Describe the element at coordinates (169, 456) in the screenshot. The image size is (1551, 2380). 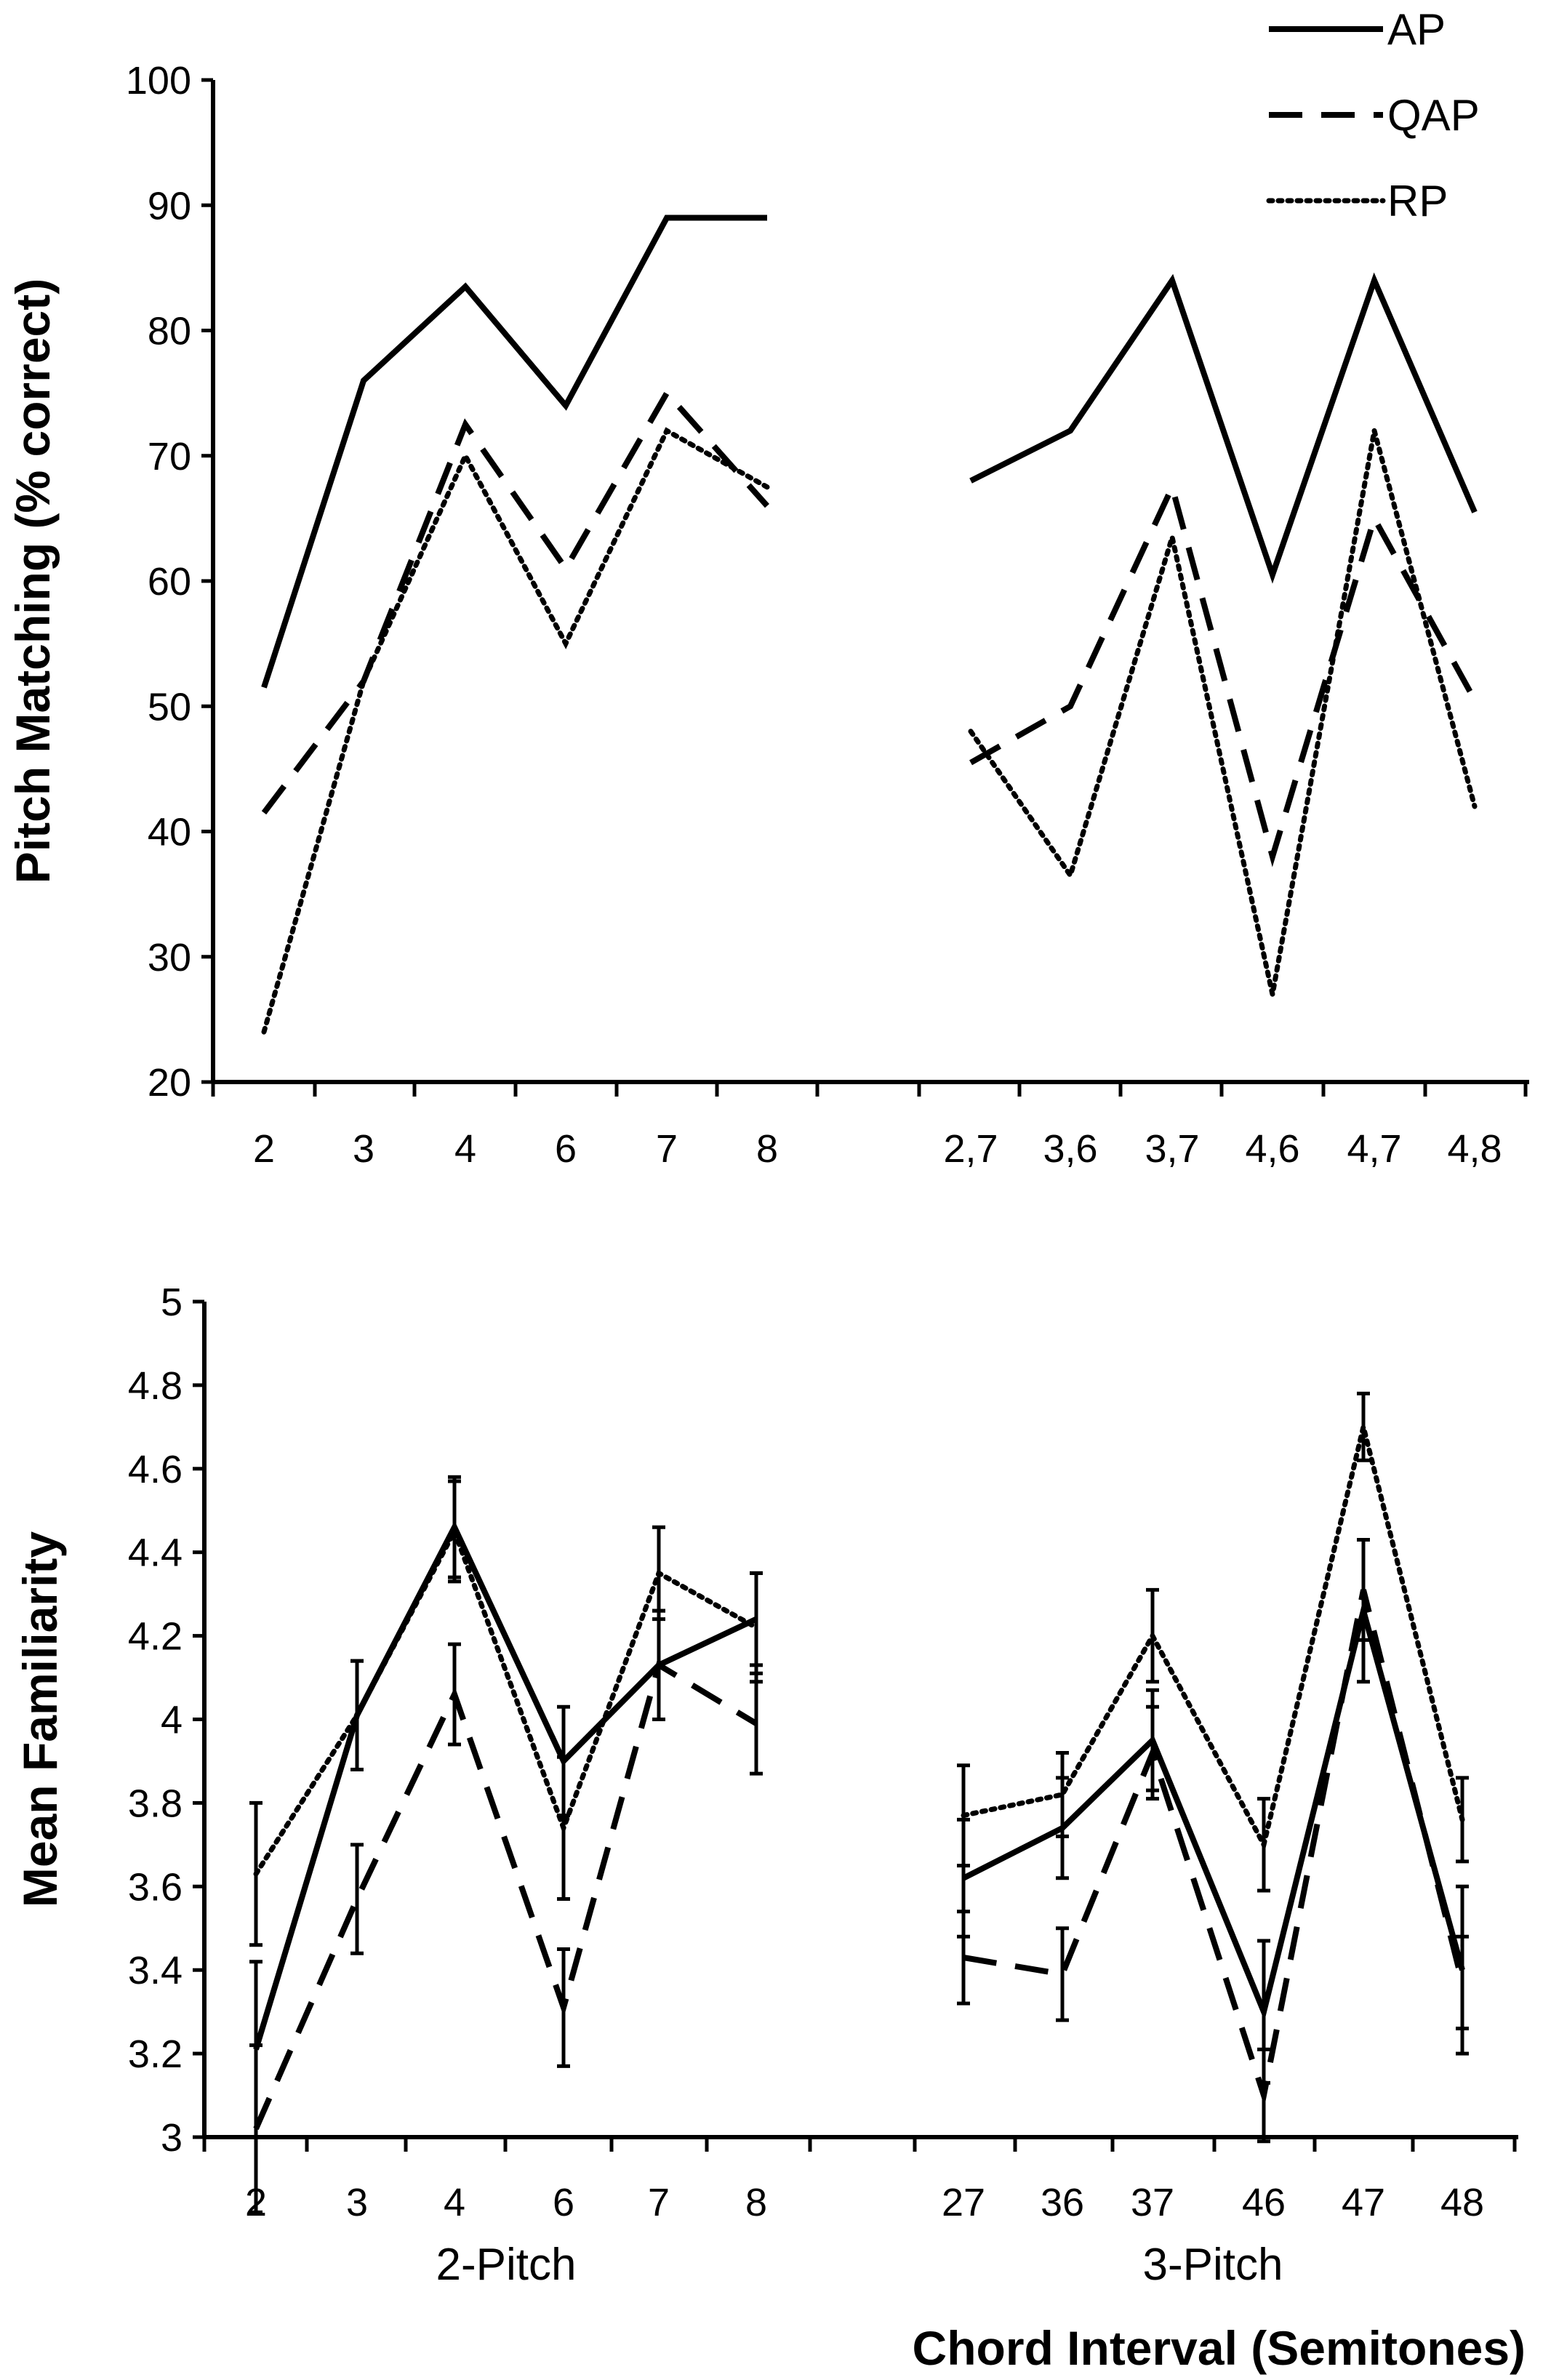
I see `y-tick-label: 70` at that location.